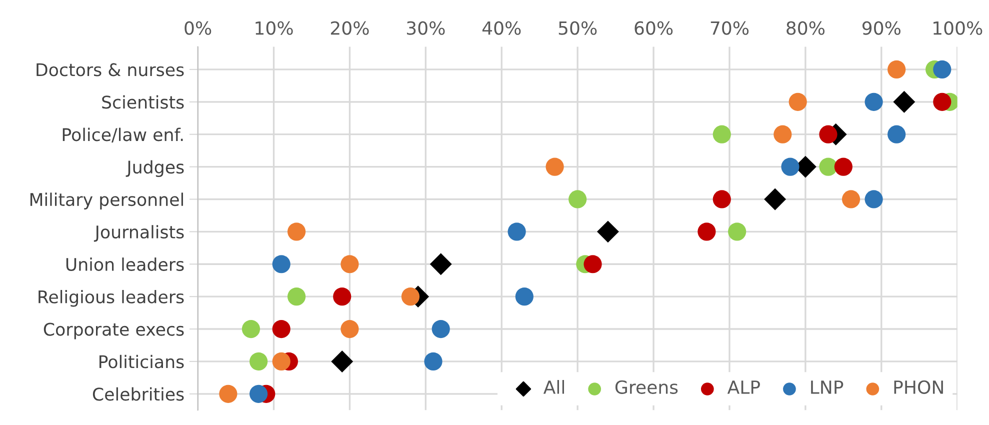 The width and height of the screenshot is (989, 425). I want to click on x-tick-label: 20%, so click(349, 28).